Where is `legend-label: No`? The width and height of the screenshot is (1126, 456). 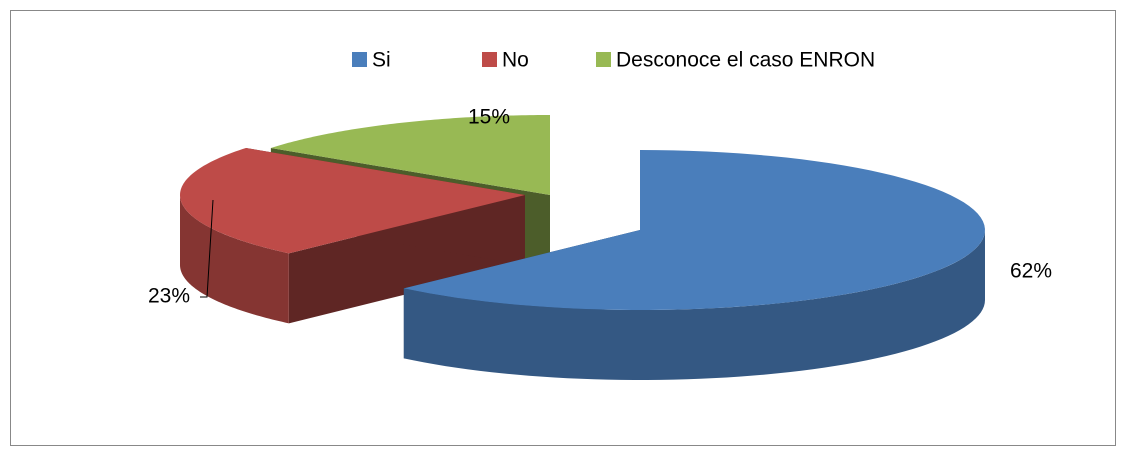
legend-label: No is located at coordinates (515, 60).